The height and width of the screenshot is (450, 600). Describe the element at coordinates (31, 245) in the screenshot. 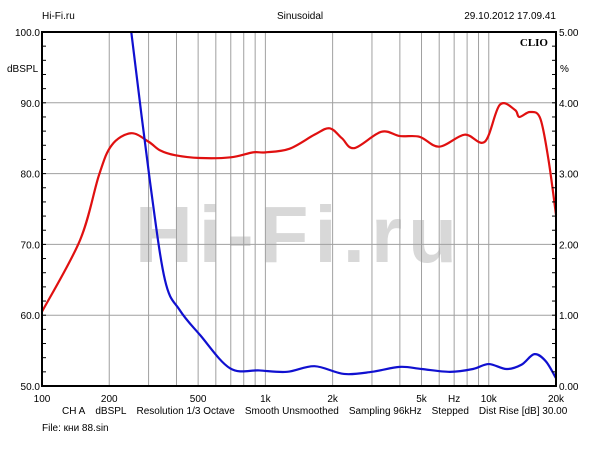

I see `y-tick-label: 70.0` at that location.